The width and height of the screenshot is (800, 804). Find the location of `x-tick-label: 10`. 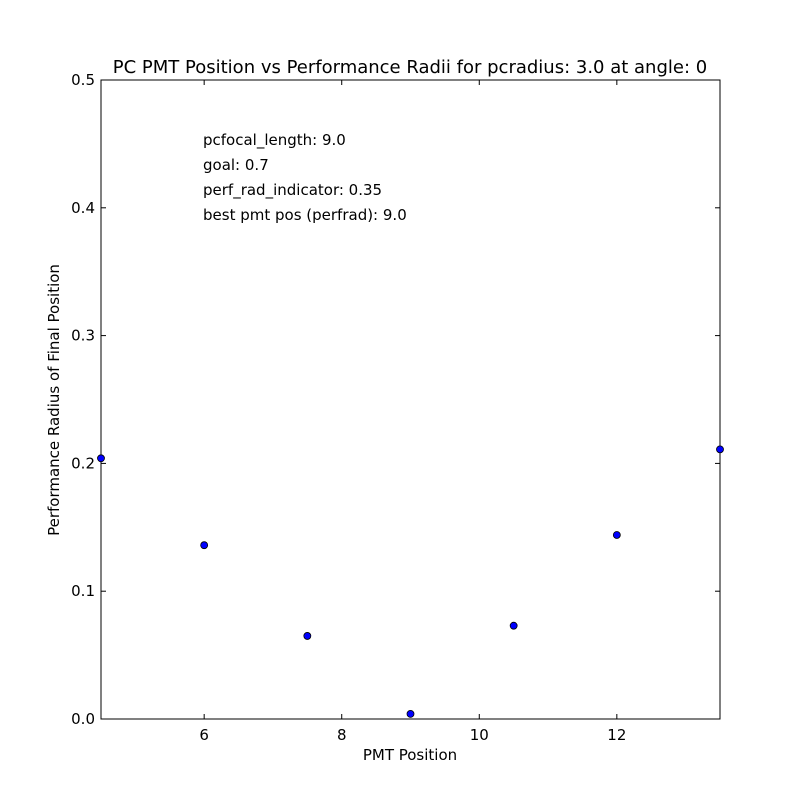

x-tick-label: 10 is located at coordinates (479, 735).